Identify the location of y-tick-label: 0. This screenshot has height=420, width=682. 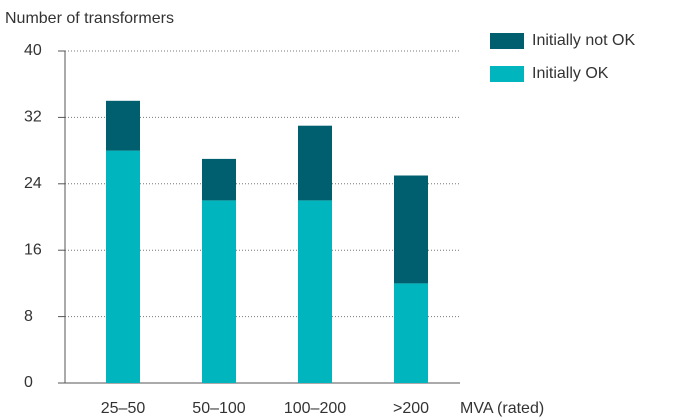
(28, 382).